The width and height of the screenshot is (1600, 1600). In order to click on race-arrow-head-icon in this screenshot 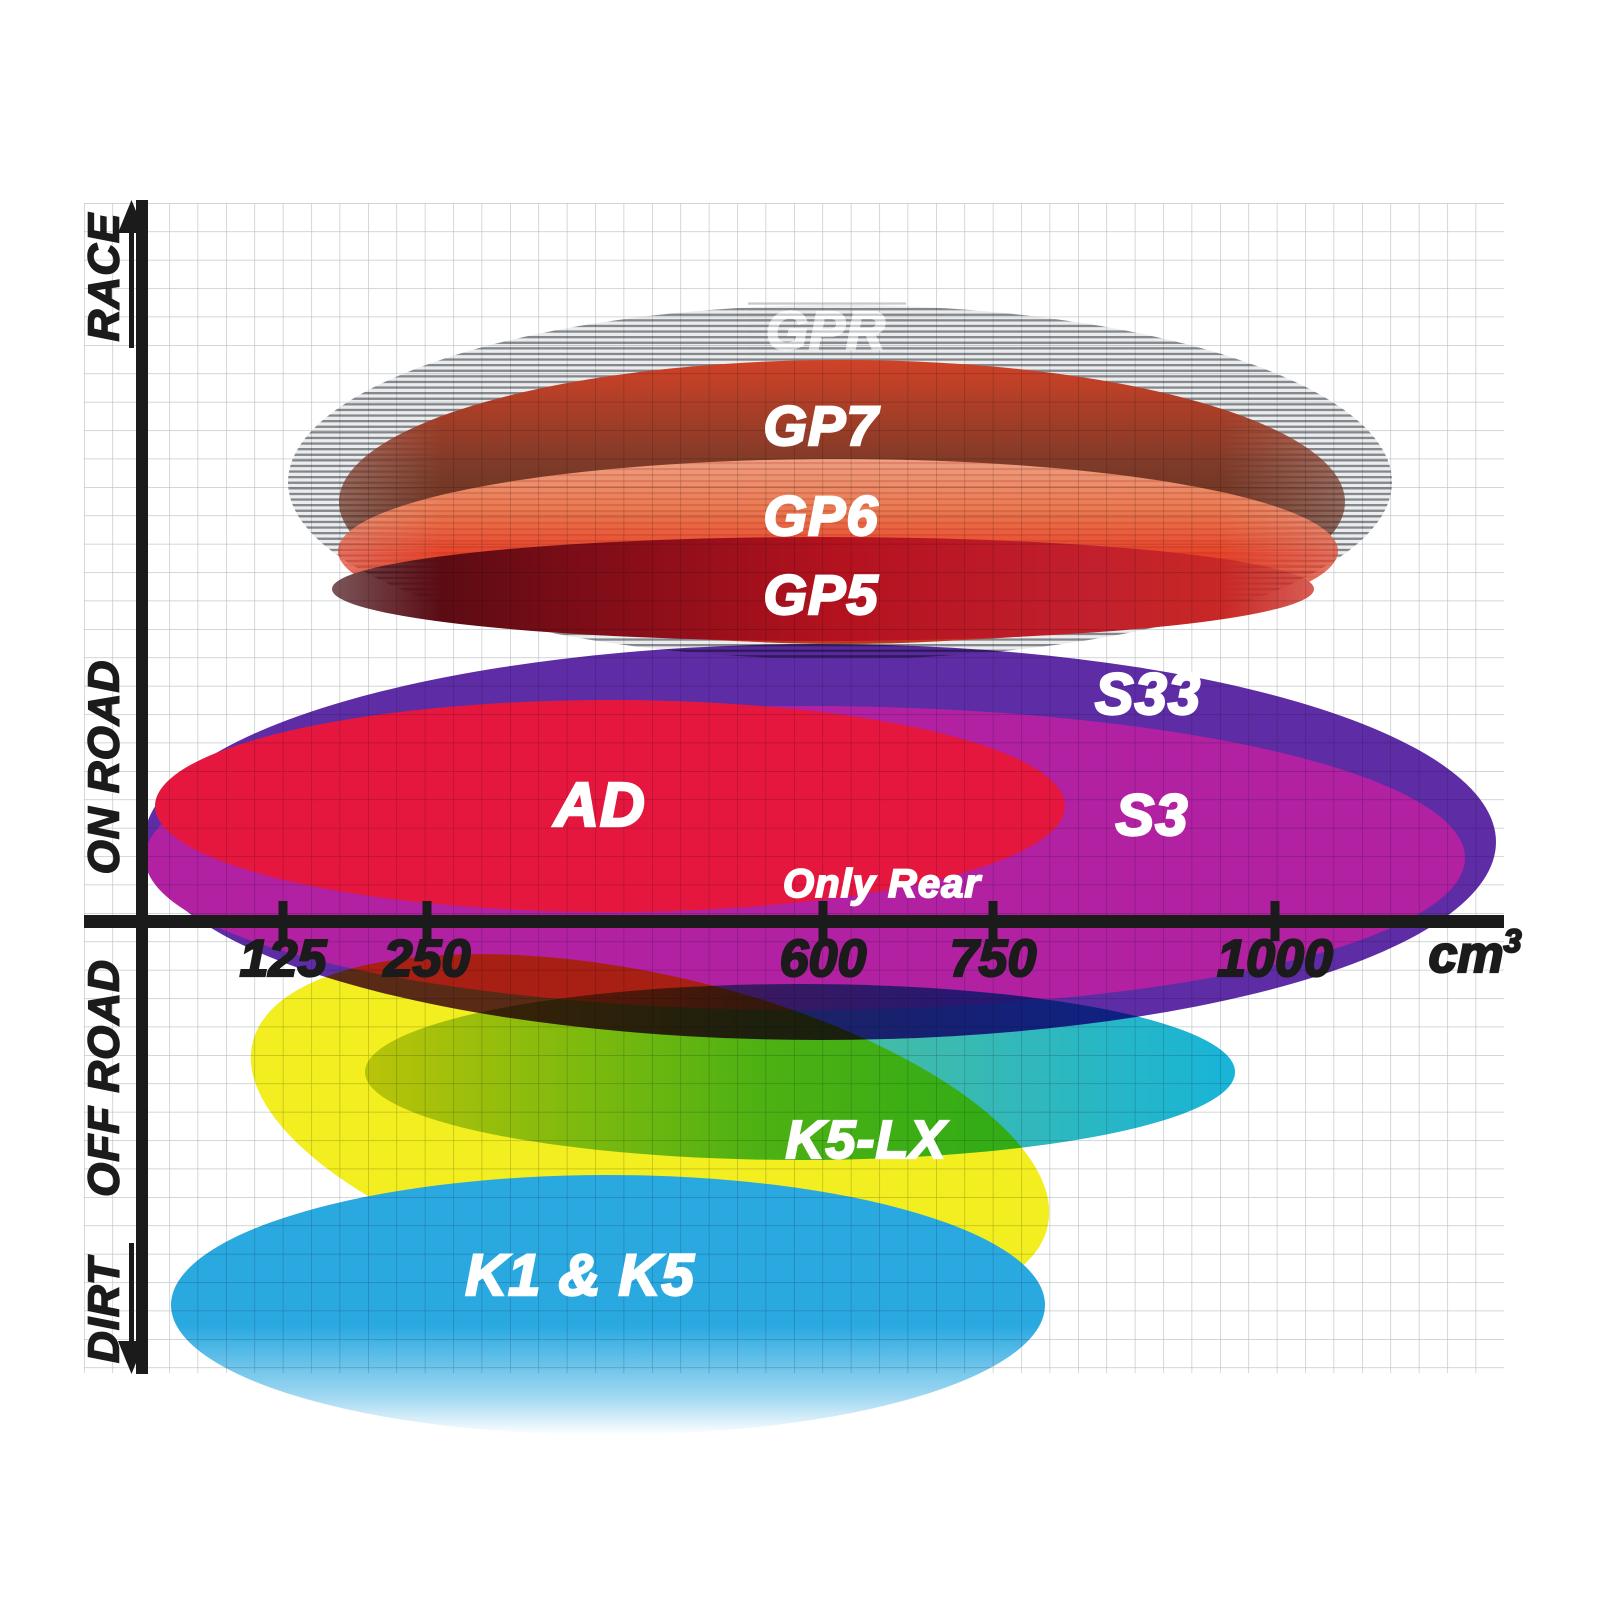, I will do `click(131, 216)`.